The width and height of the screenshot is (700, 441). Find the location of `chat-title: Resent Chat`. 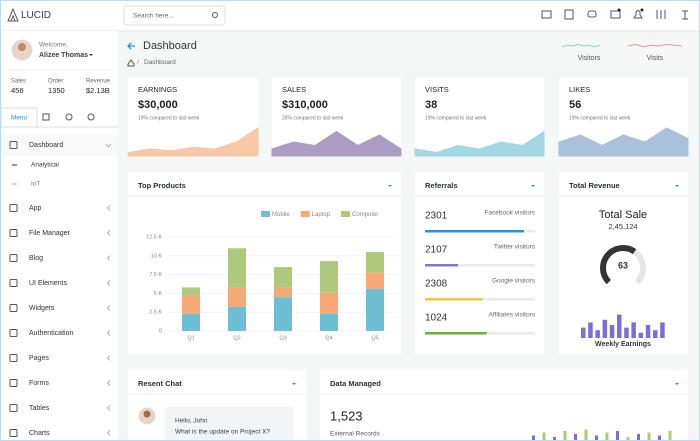

chat-title: Resent Chat is located at coordinates (160, 383).